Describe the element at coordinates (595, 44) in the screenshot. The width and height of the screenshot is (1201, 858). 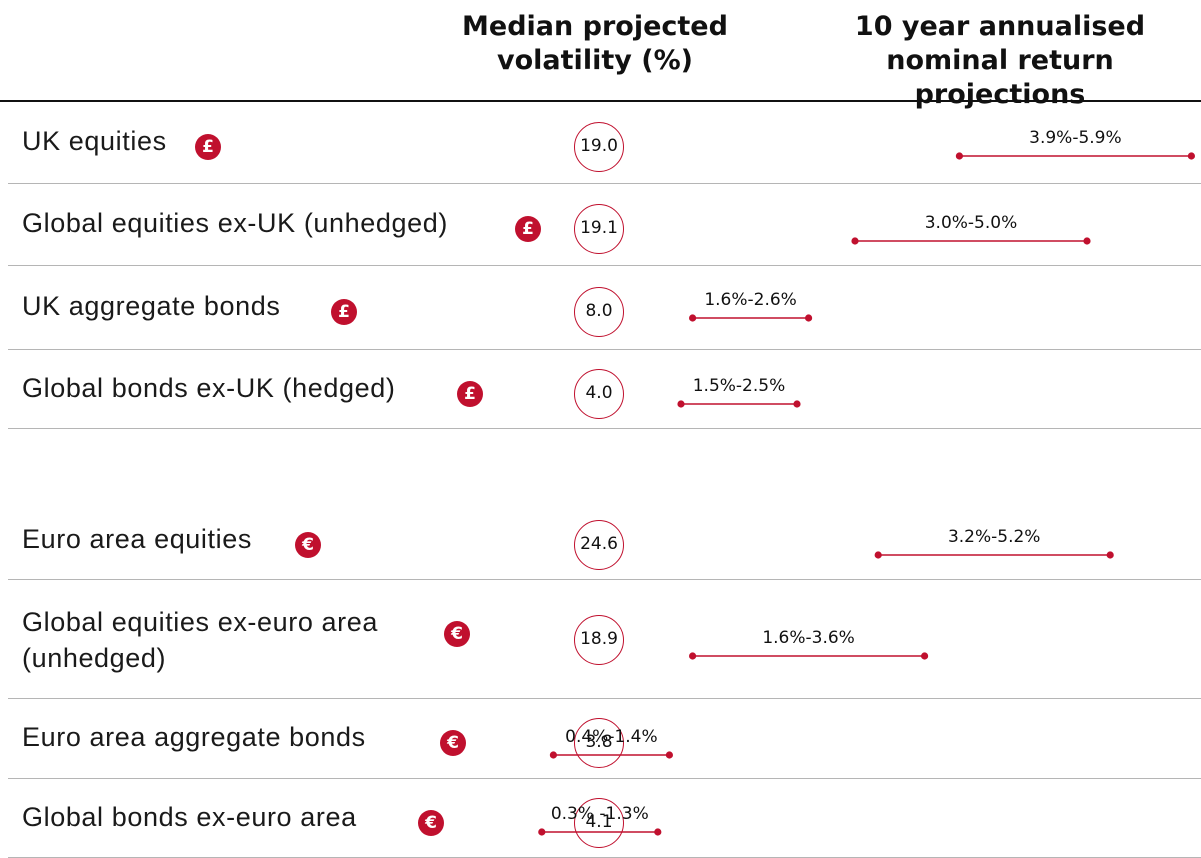
I see `volatility-column-header: Median projected volatility (%)` at that location.